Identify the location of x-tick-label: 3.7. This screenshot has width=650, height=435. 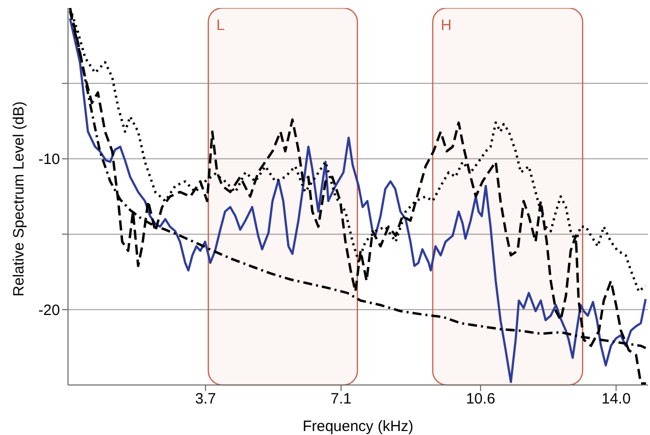
(205, 399).